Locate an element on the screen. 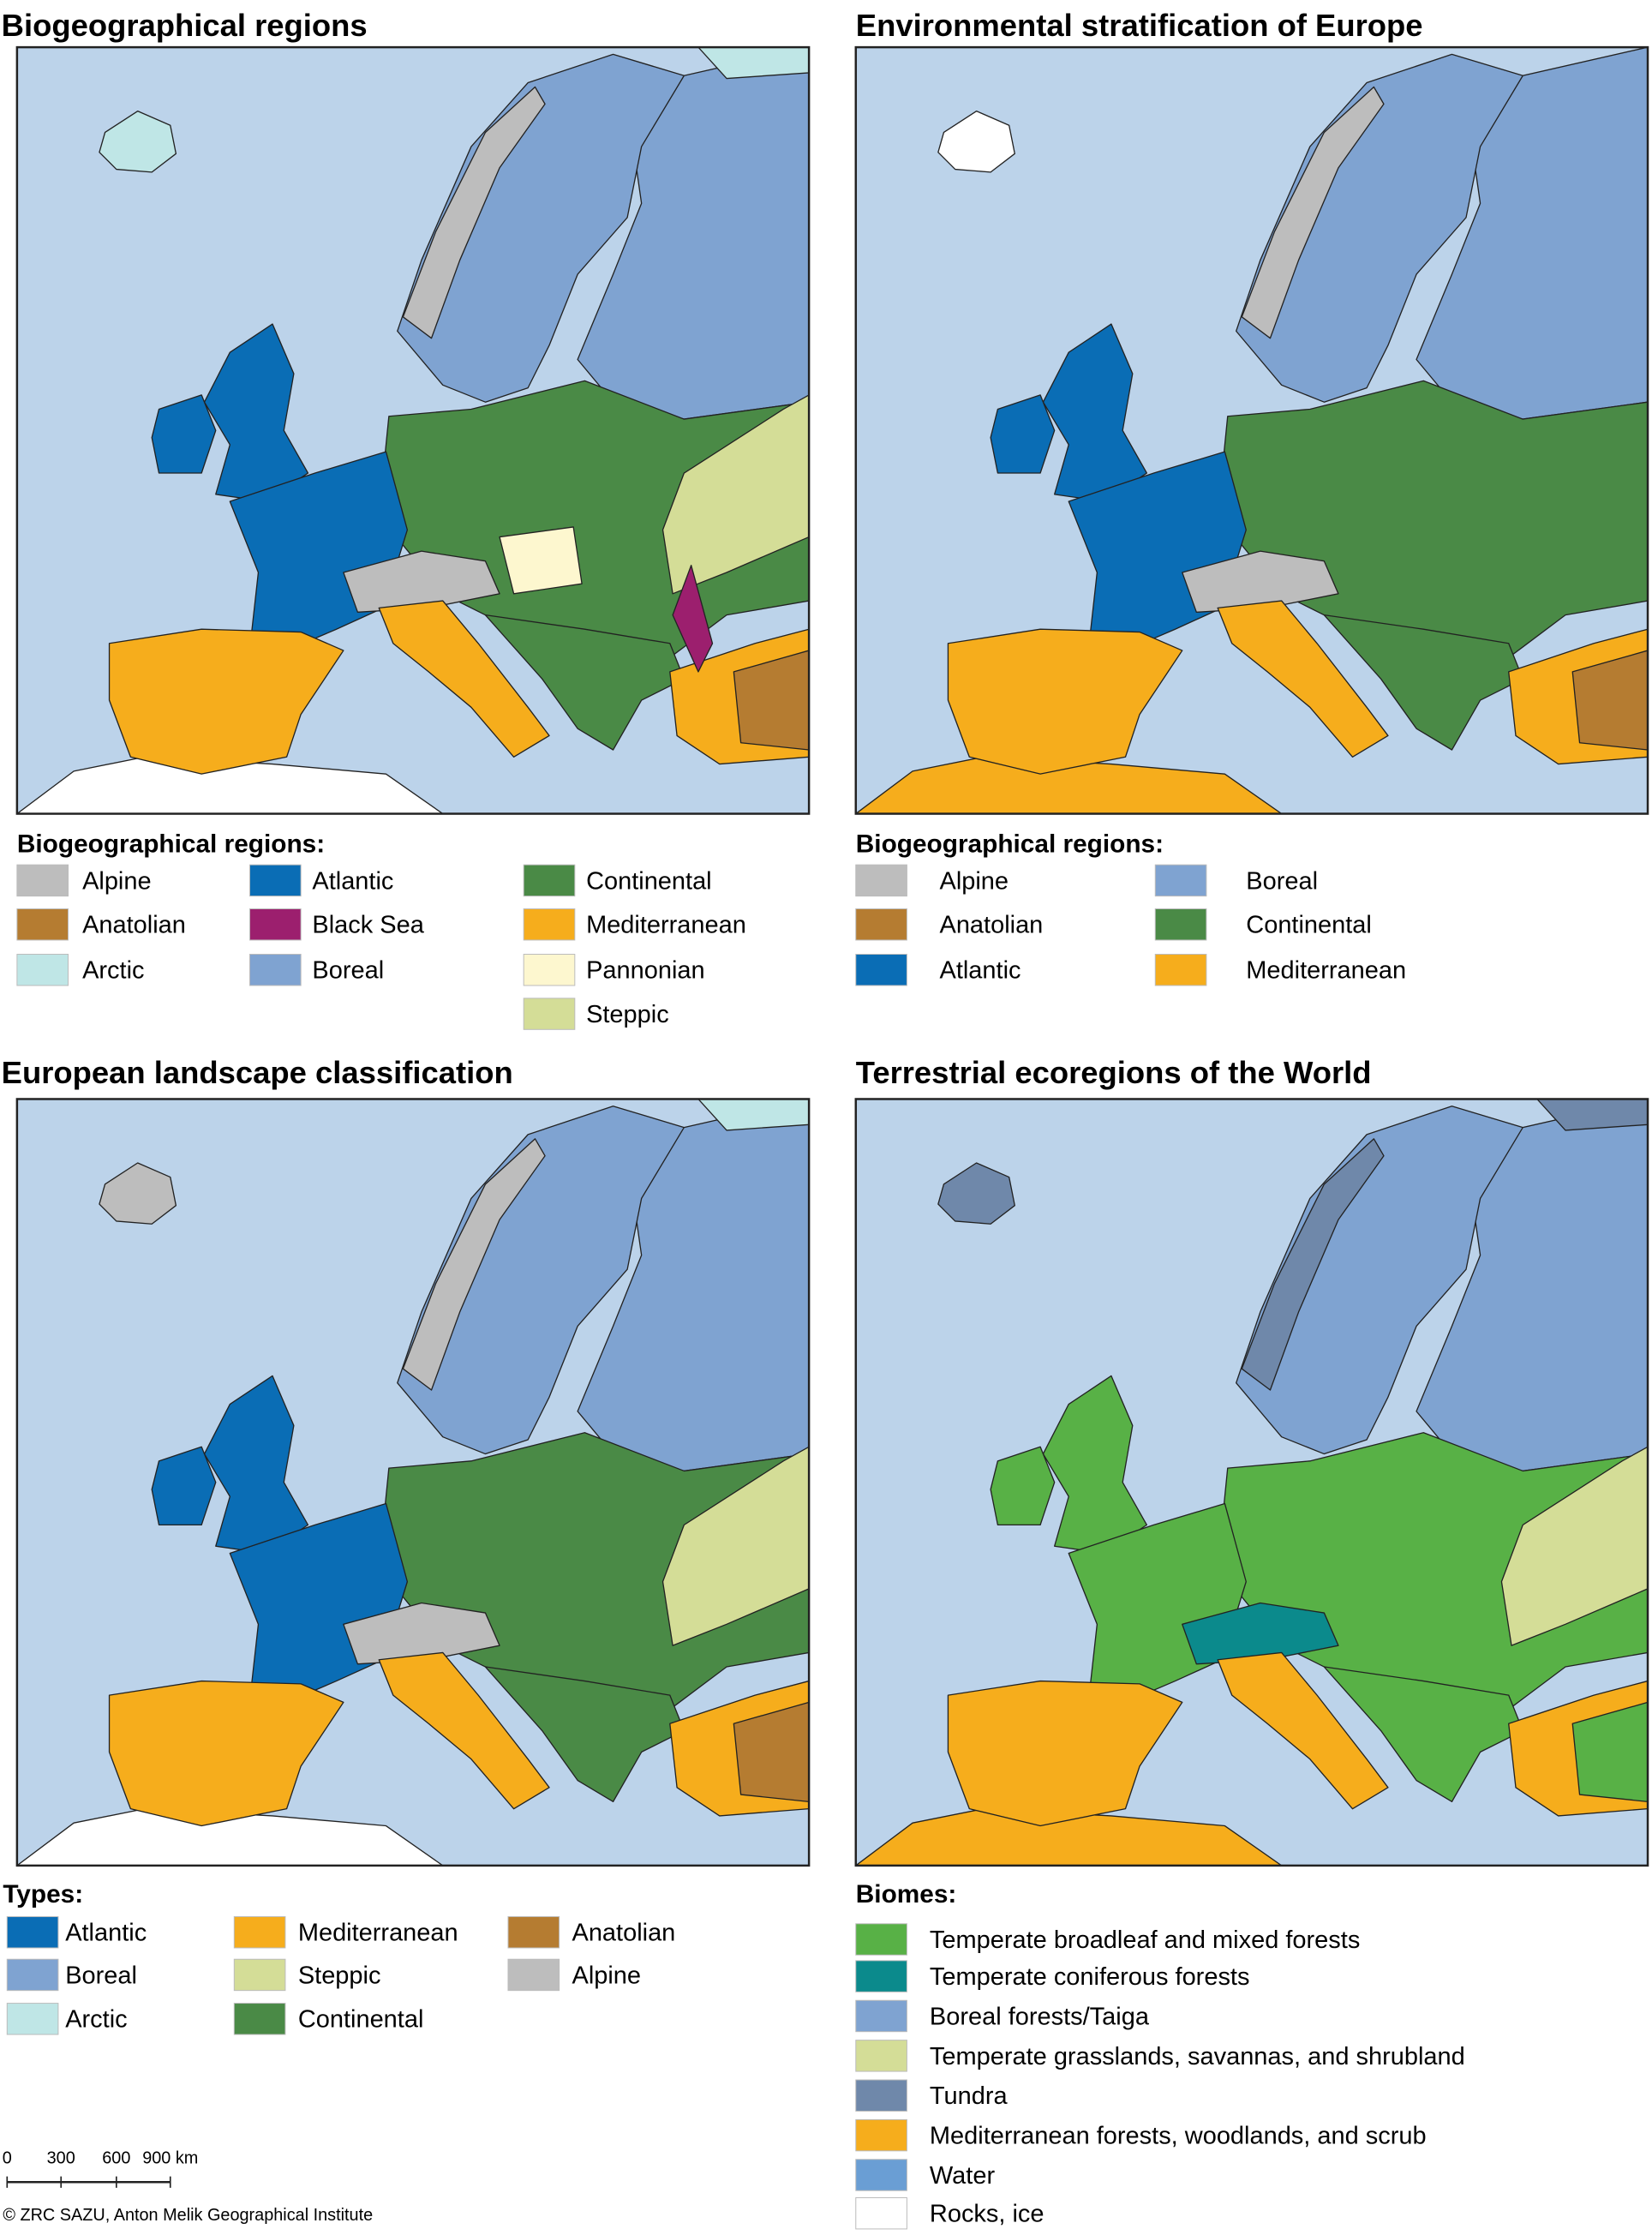 The image size is (1652, 2235). legend-title: Types: is located at coordinates (43, 1894).